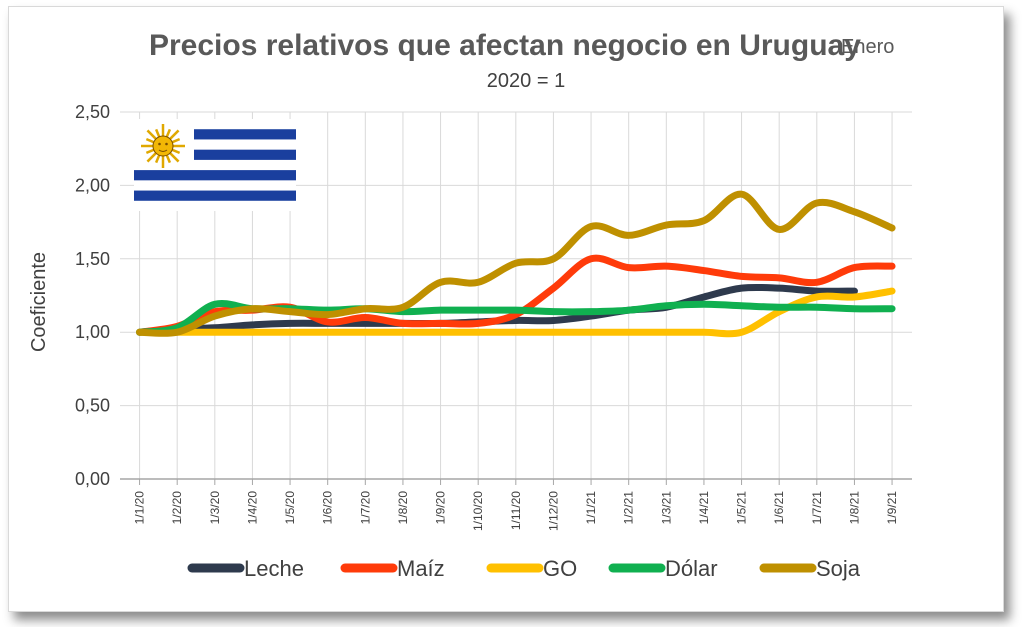  What do you see at coordinates (478, 511) in the screenshot?
I see `x-tick-label: 1/10/20` at bounding box center [478, 511].